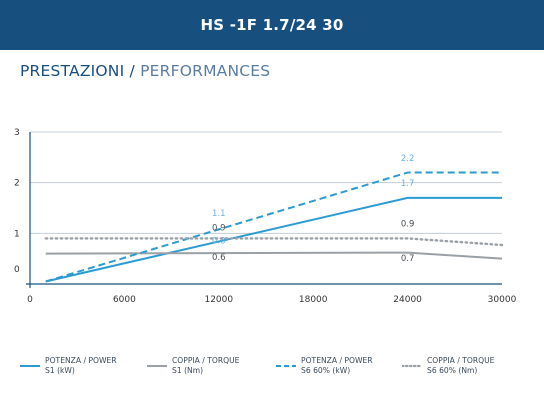 The width and height of the screenshot is (544, 412). Describe the element at coordinates (274, 255) in the screenshot. I see `series-line-torque-s1` at that location.